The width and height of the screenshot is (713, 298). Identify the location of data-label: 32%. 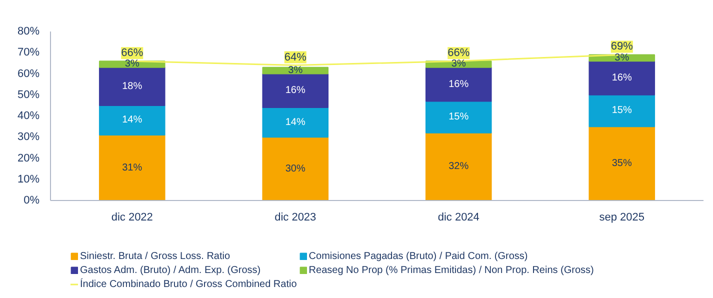
(458, 166).